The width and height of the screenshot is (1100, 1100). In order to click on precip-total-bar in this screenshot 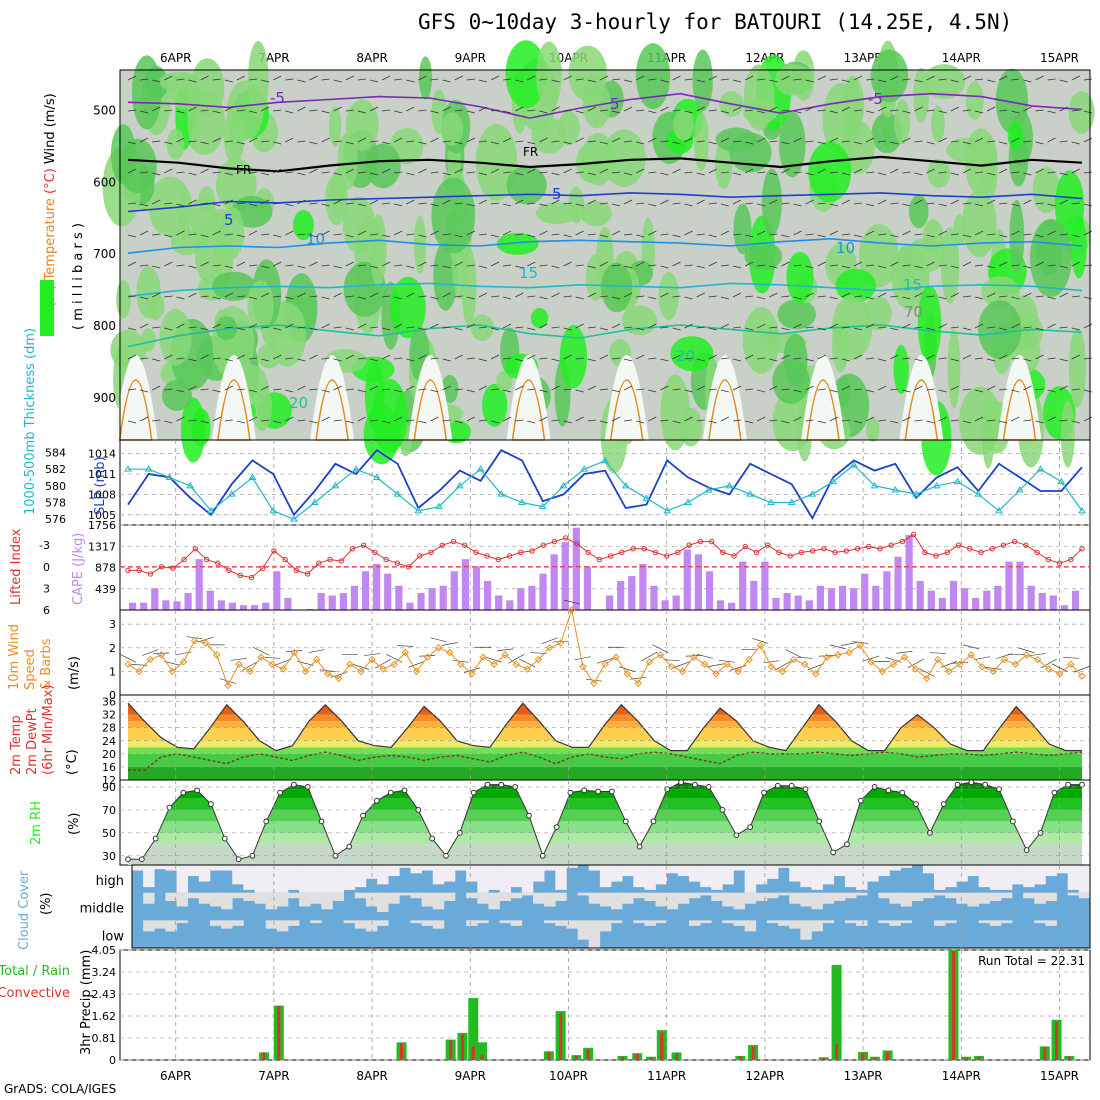, I will do `click(836, 1012)`.